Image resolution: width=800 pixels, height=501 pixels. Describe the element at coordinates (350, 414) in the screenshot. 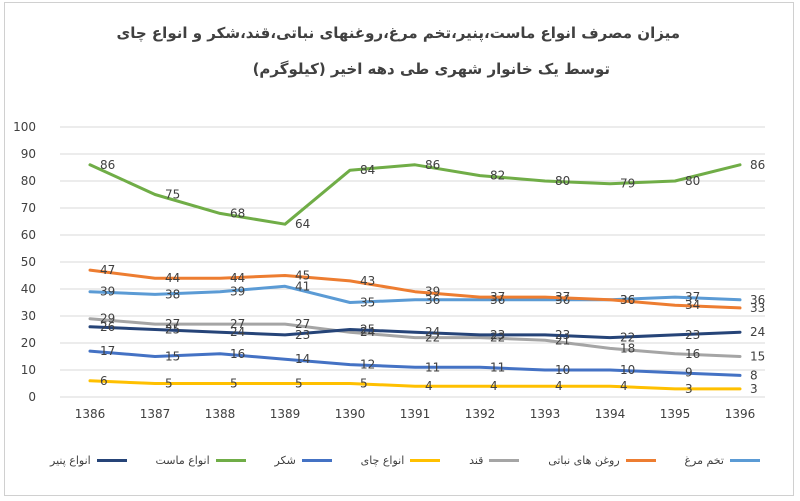

I see `x-tick-label: 1390` at that location.